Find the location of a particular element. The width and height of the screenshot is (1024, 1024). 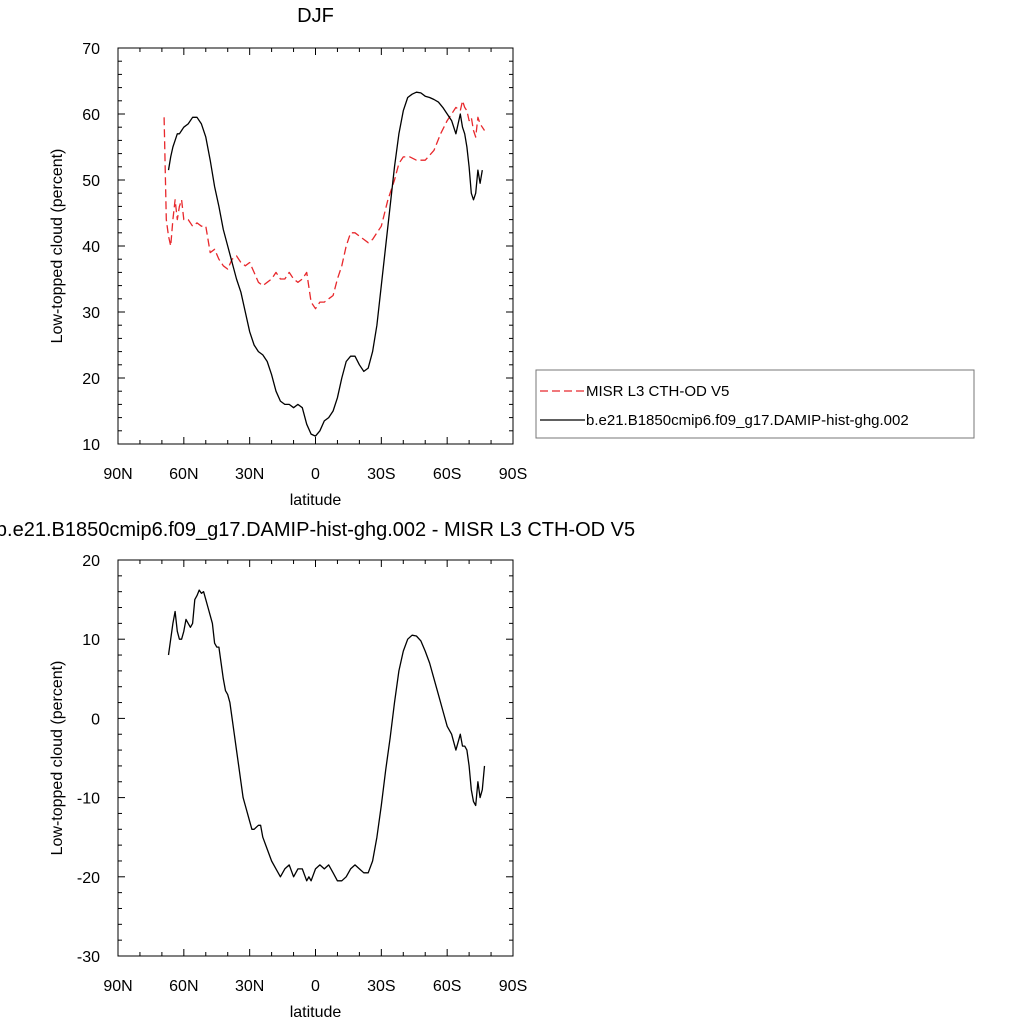

chart-title: DJF is located at coordinates (315, 16).